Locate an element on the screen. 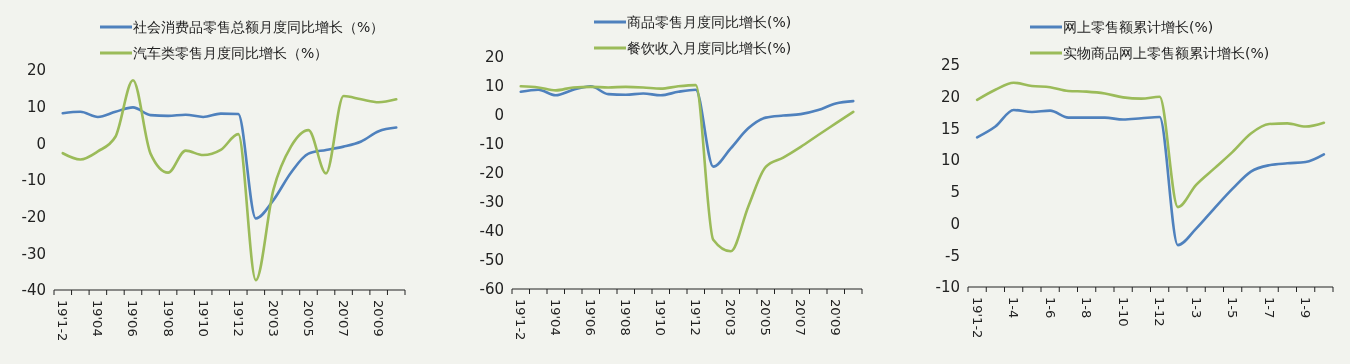  legend-label: 餐饮收入月度同比增长(%) is located at coordinates (709, 47).